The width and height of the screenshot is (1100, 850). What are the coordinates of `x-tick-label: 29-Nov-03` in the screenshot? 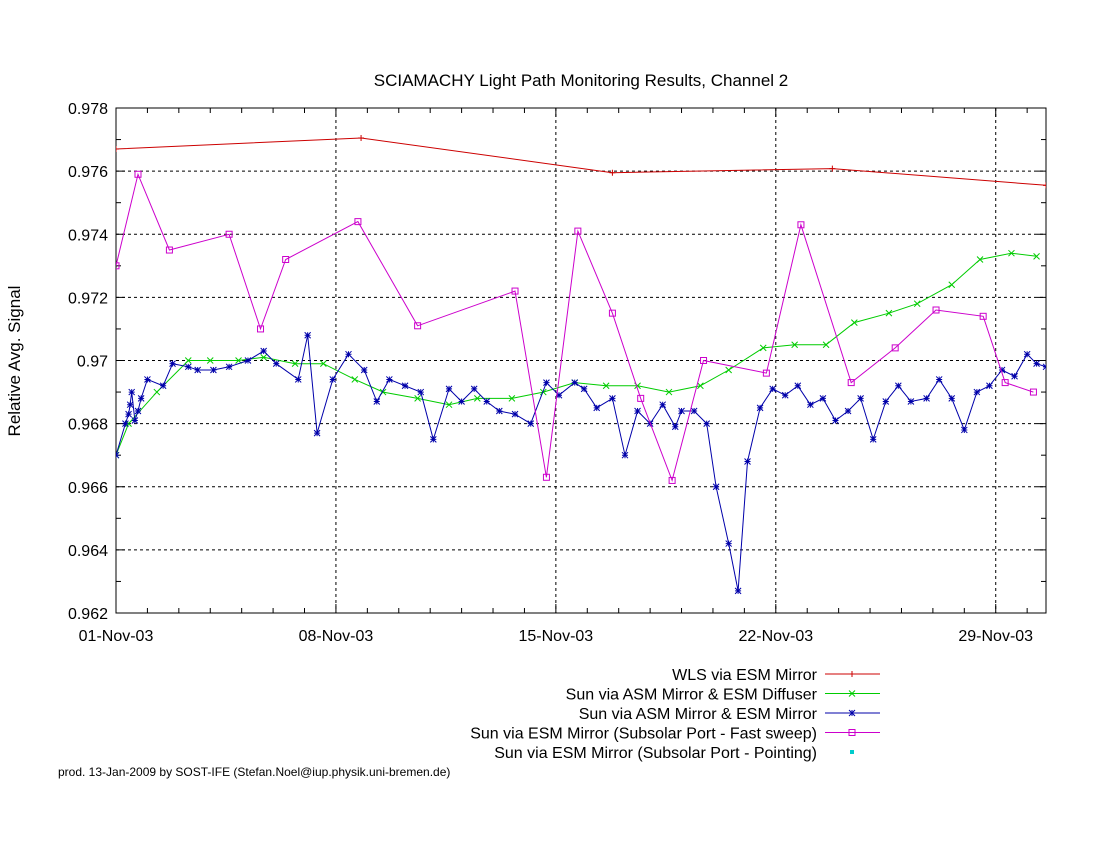 It's located at (995, 636).